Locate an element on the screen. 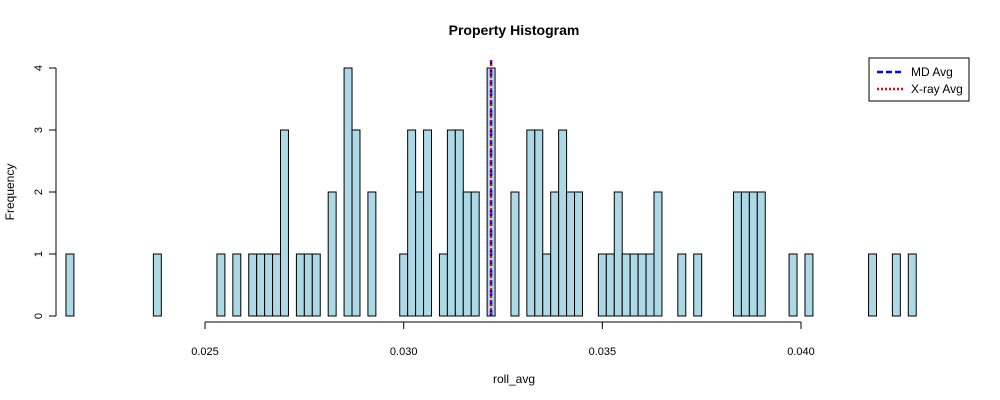  y-axis: 0 1 2 3 4 is located at coordinates (45, 192).